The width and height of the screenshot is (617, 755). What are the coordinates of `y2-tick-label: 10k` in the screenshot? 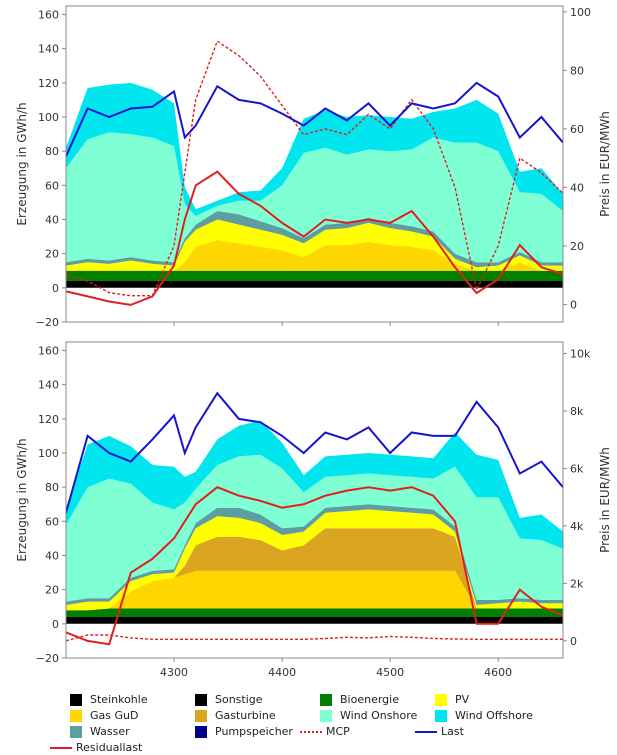 It's located at (580, 353).